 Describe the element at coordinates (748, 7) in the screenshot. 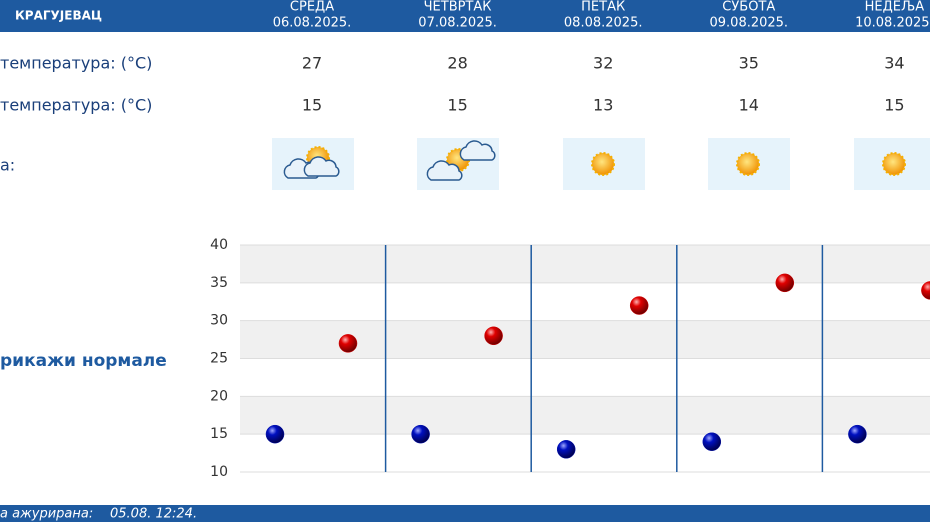

I see `day-name: СУБОТА` at that location.